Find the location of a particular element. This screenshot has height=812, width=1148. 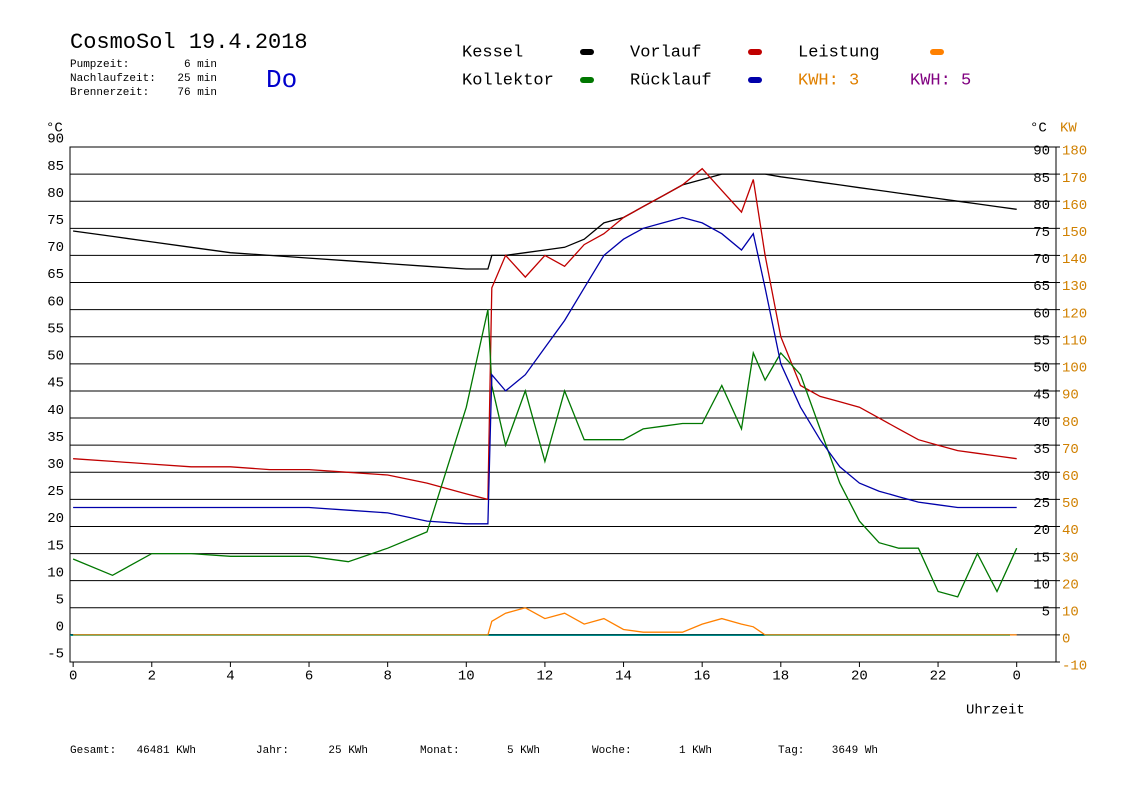

y-right-tick-label: 55 is located at coordinates (1041, 341).